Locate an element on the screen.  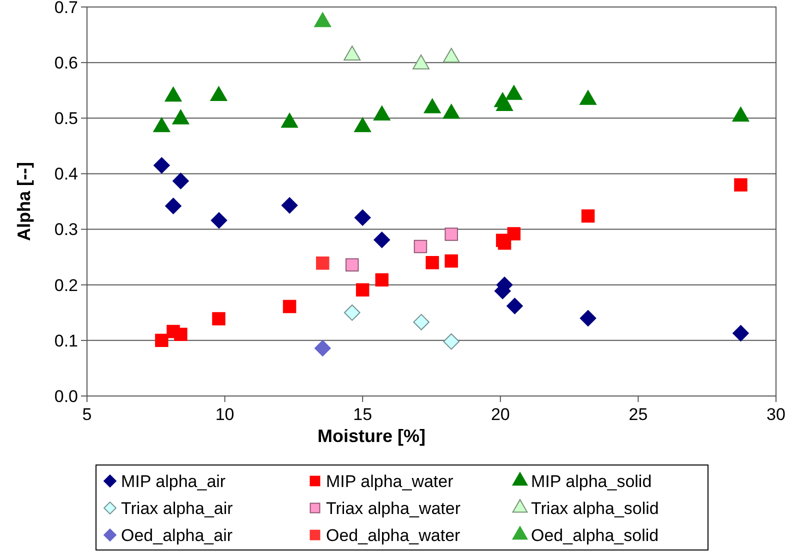
x-tick-label: 10 is located at coordinates (224, 414).